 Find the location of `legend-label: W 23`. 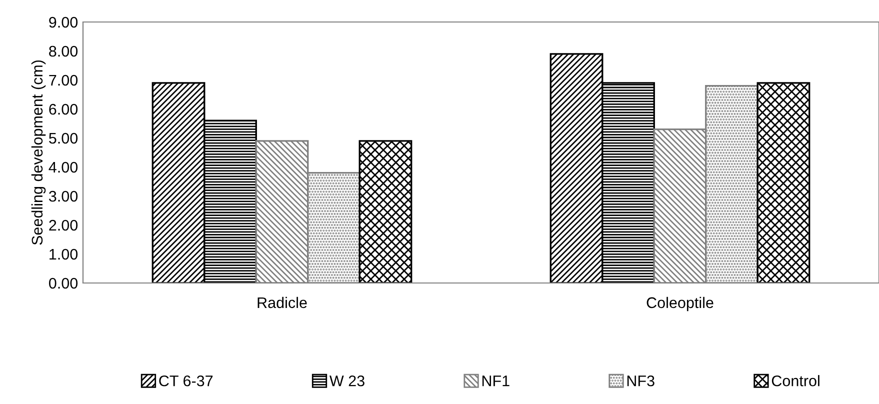

legend-label: W 23 is located at coordinates (347, 380).